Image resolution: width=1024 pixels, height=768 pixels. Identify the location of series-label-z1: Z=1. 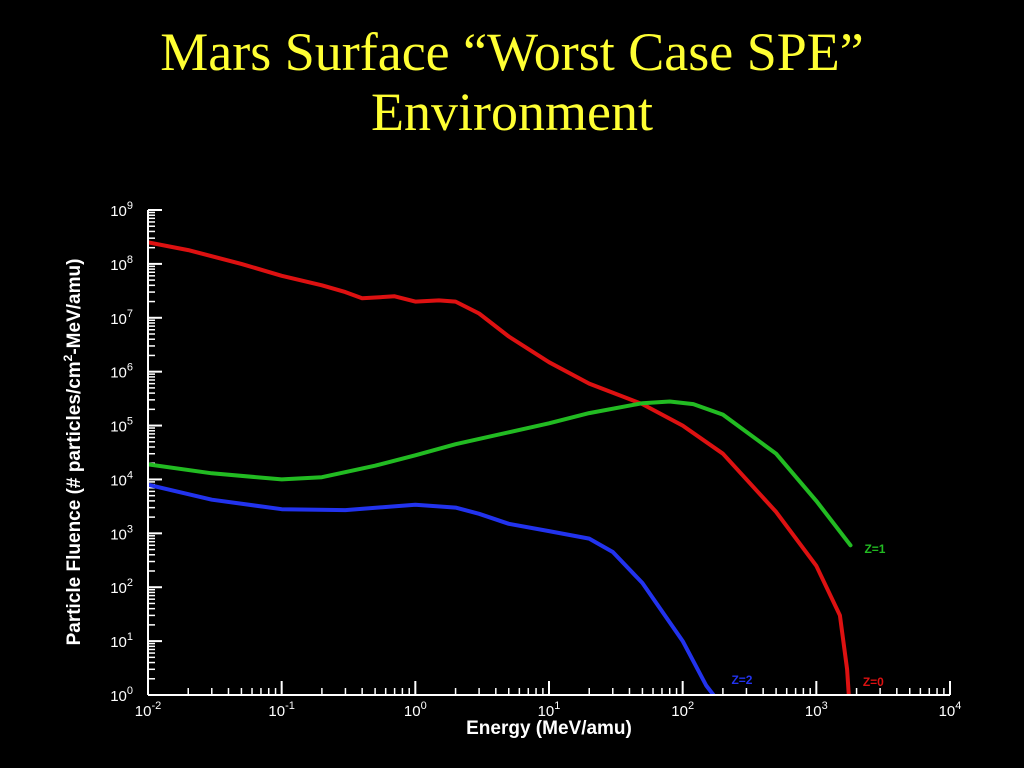
(874, 549).